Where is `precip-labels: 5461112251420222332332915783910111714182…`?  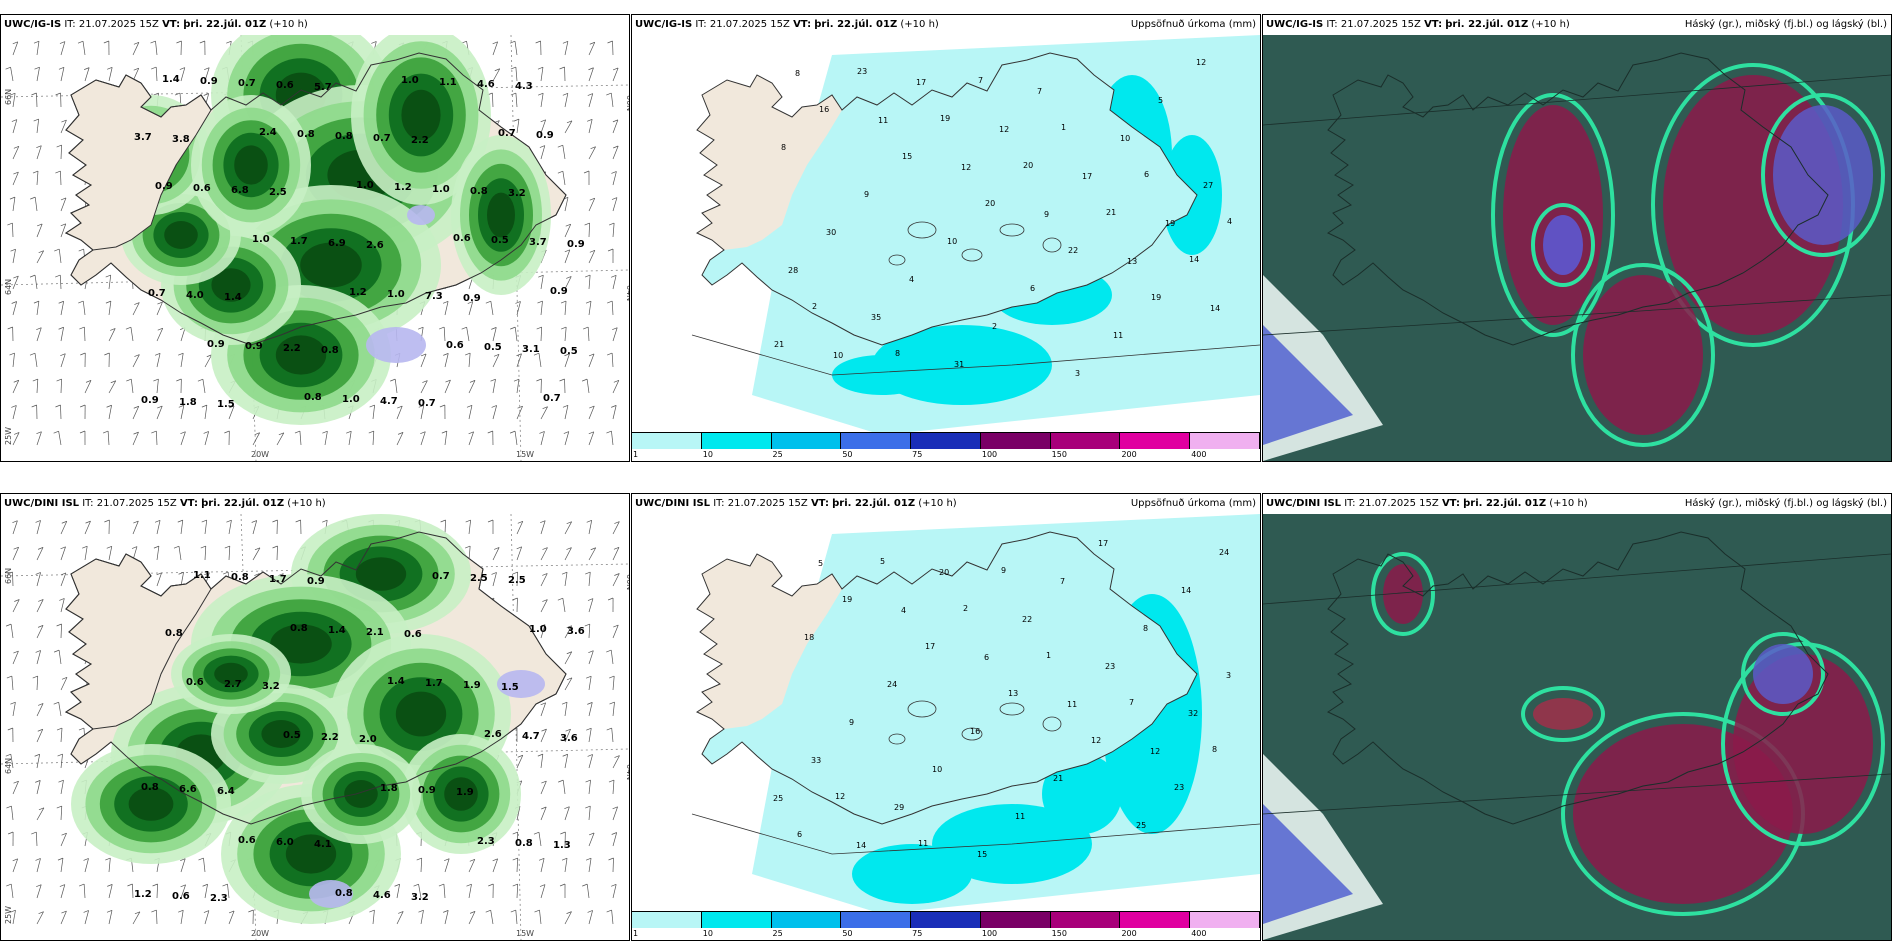
precip-labels: 5461112251420222332332915783910111714182… is located at coordinates (1002, 699).